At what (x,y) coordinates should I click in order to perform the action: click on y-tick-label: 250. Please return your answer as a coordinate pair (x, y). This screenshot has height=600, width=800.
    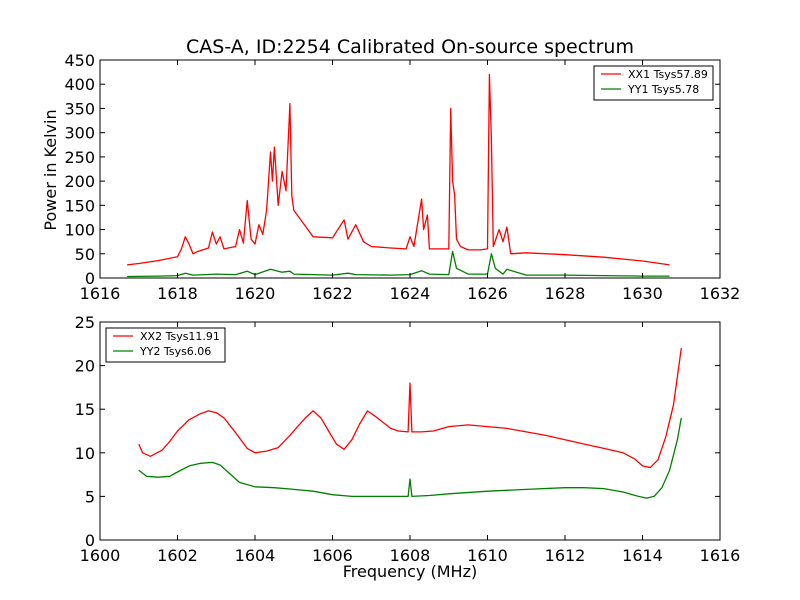
    Looking at the image, I should click on (79, 157).